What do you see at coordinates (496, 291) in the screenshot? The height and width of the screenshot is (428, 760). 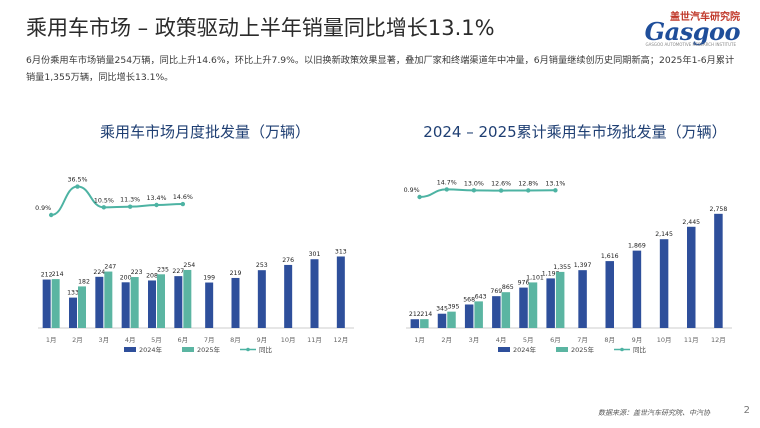 I see `bar-label-2024-4: 769` at bounding box center [496, 291].